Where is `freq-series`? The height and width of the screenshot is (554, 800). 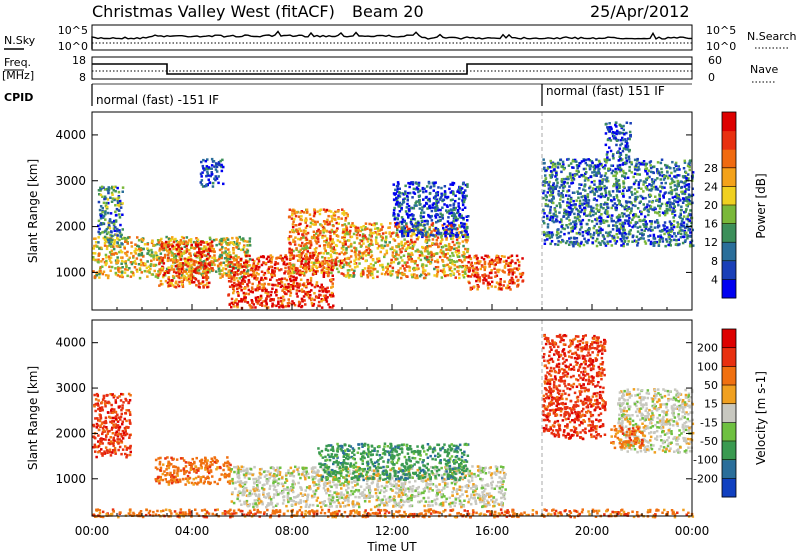 freq-series is located at coordinates (392, 69).